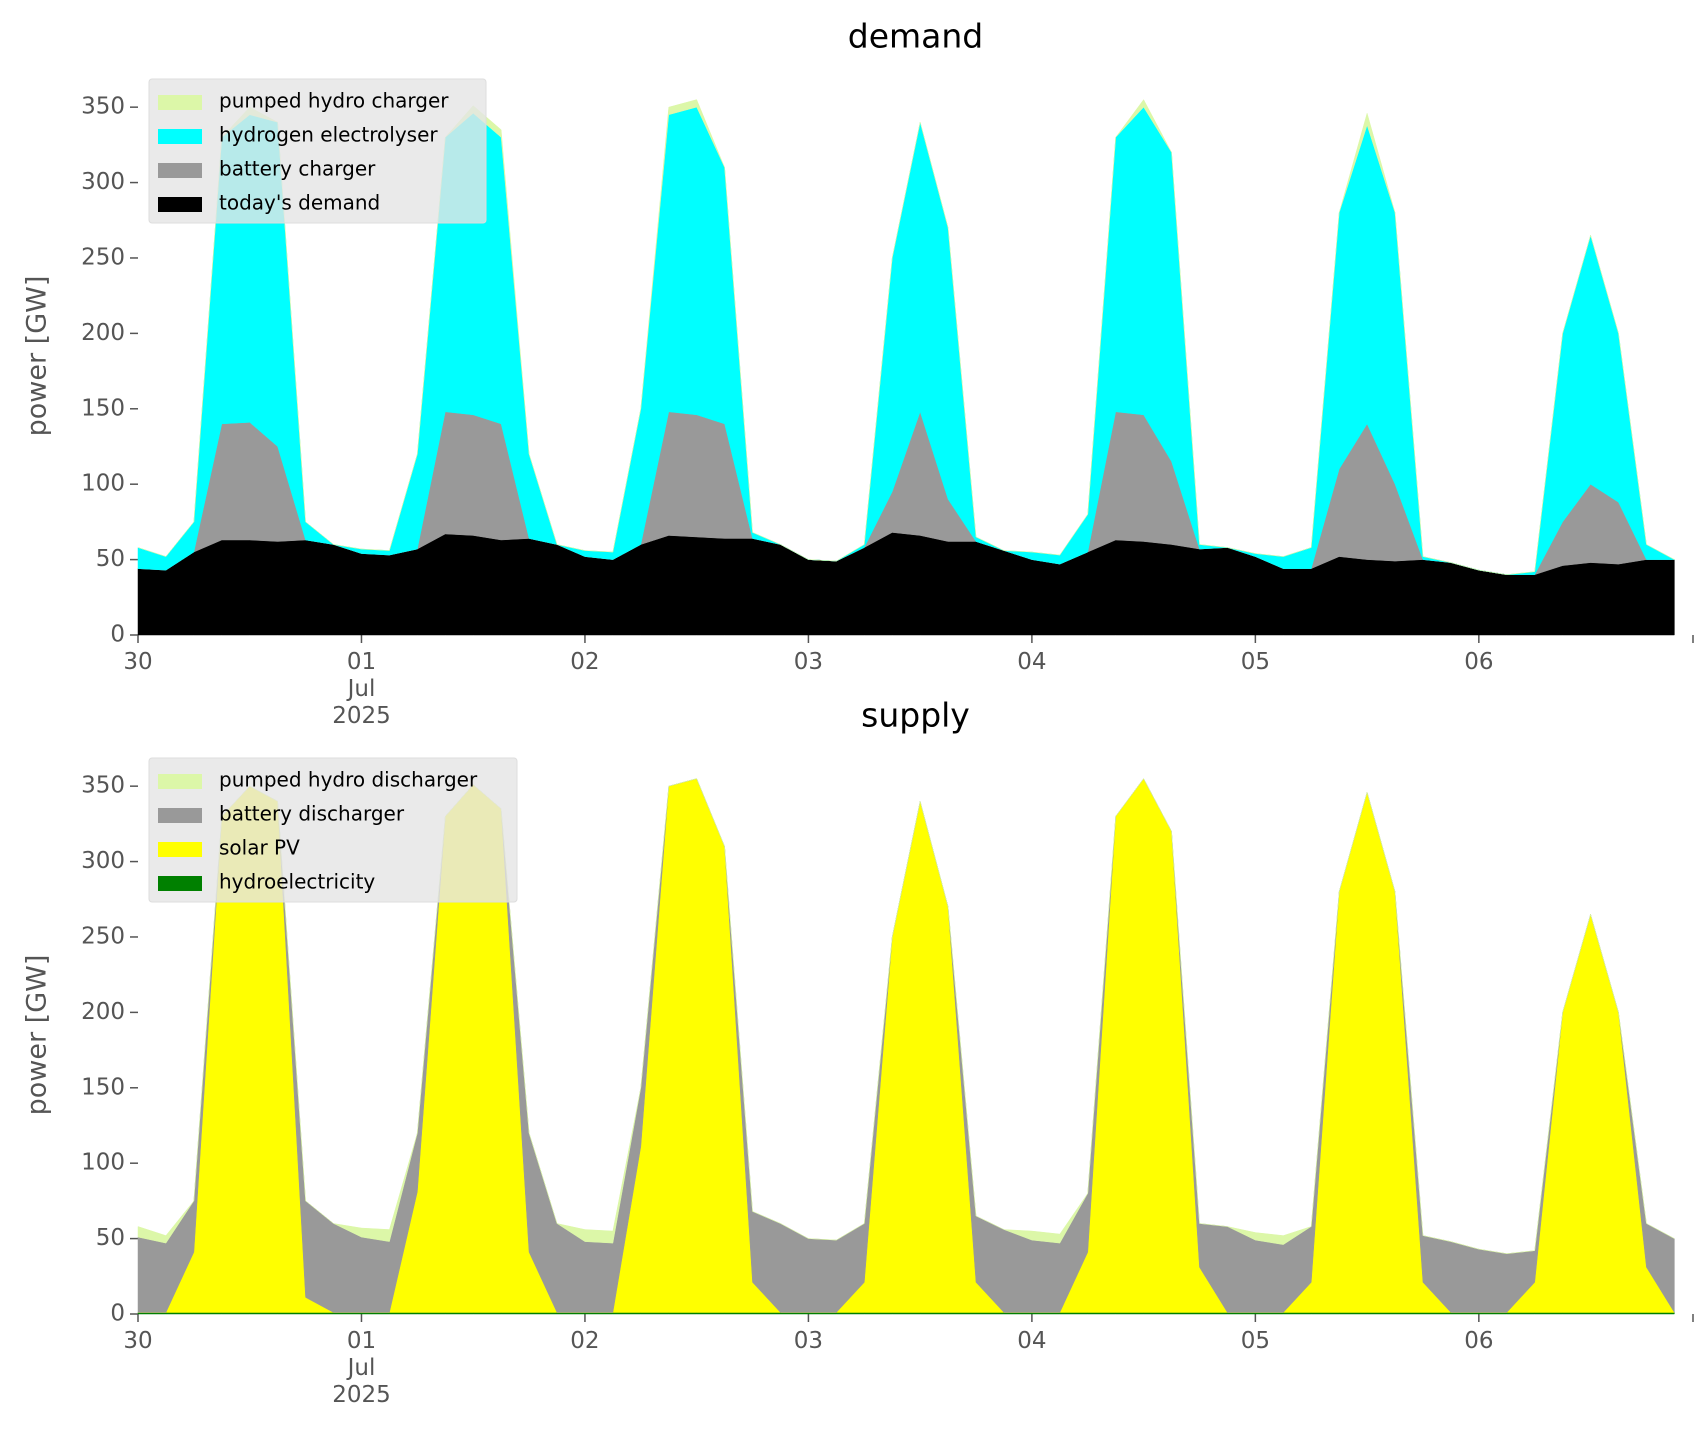 The image size is (1706, 1431). Describe the element at coordinates (297, 169) in the screenshot. I see `legend-label: battery charger` at that location.